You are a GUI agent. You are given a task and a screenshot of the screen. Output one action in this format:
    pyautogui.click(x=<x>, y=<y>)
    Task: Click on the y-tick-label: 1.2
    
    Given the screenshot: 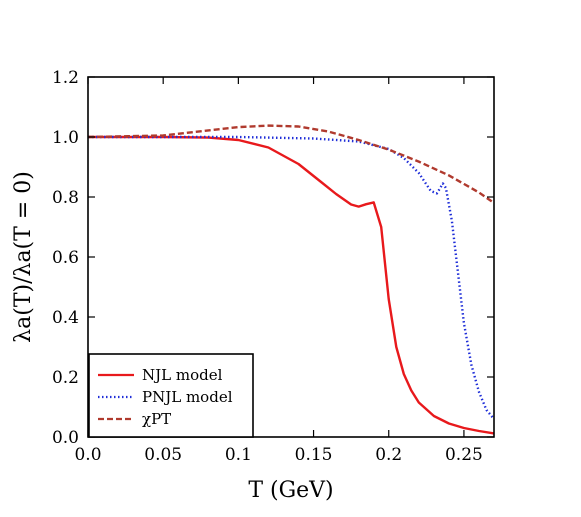 What is the action you would take?
    pyautogui.click(x=65, y=78)
    